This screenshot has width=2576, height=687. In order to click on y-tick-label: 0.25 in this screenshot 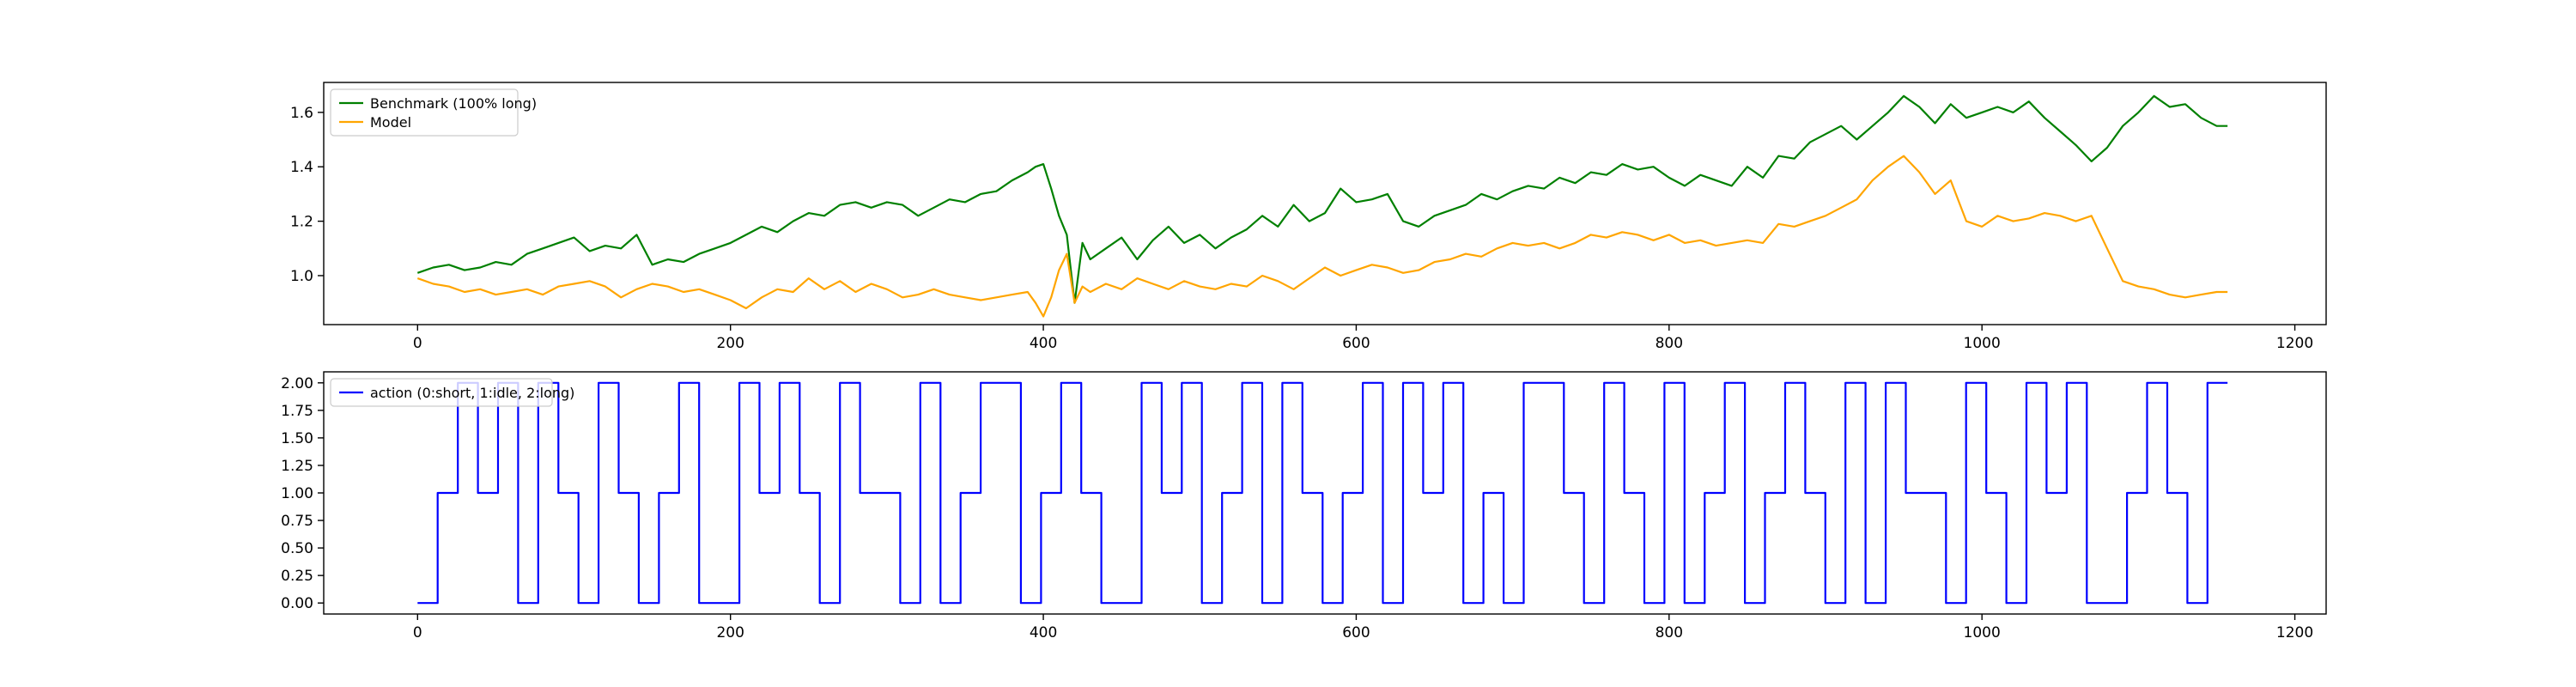, I will do `click(297, 576)`.